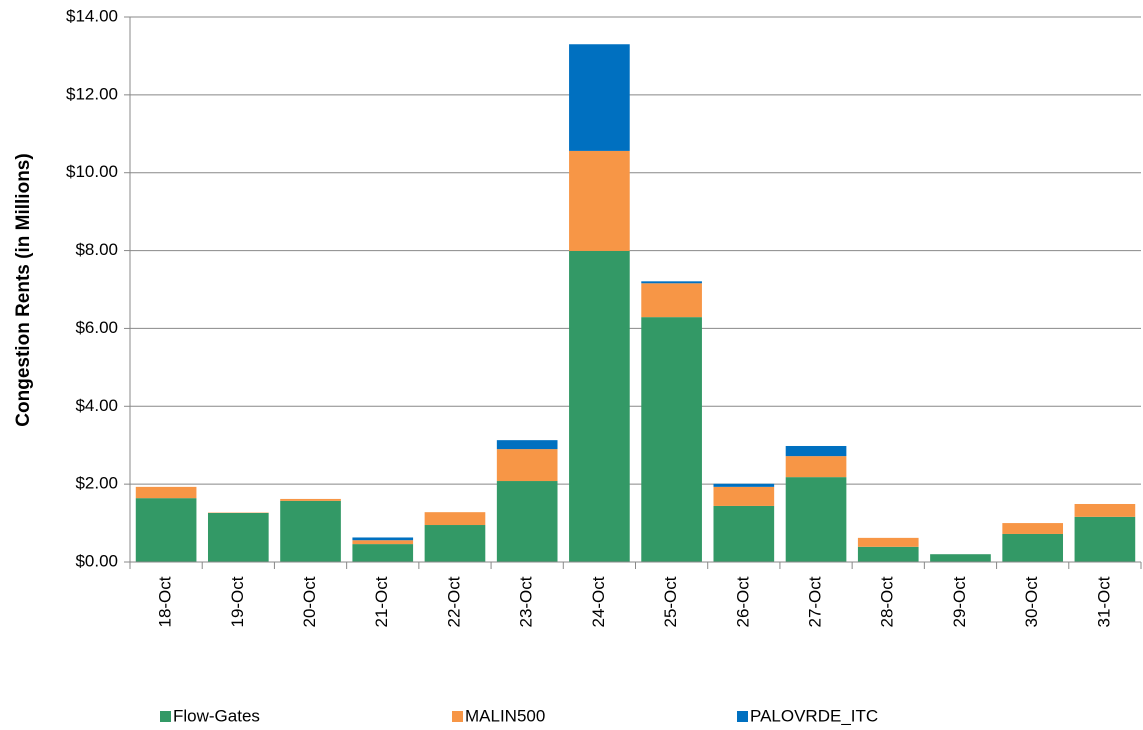 This screenshot has height=730, width=1143. What do you see at coordinates (598, 601) in the screenshot?
I see `x-tick-label: 24-Oct` at bounding box center [598, 601].